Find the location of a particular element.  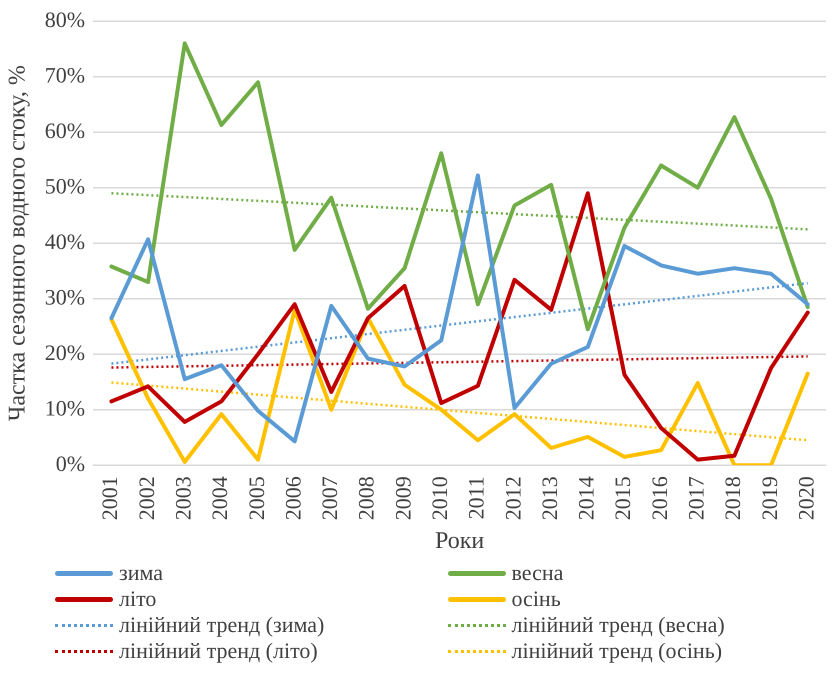

y-axis-title: Частка сезонного водного стоку, % is located at coordinates (17, 243).